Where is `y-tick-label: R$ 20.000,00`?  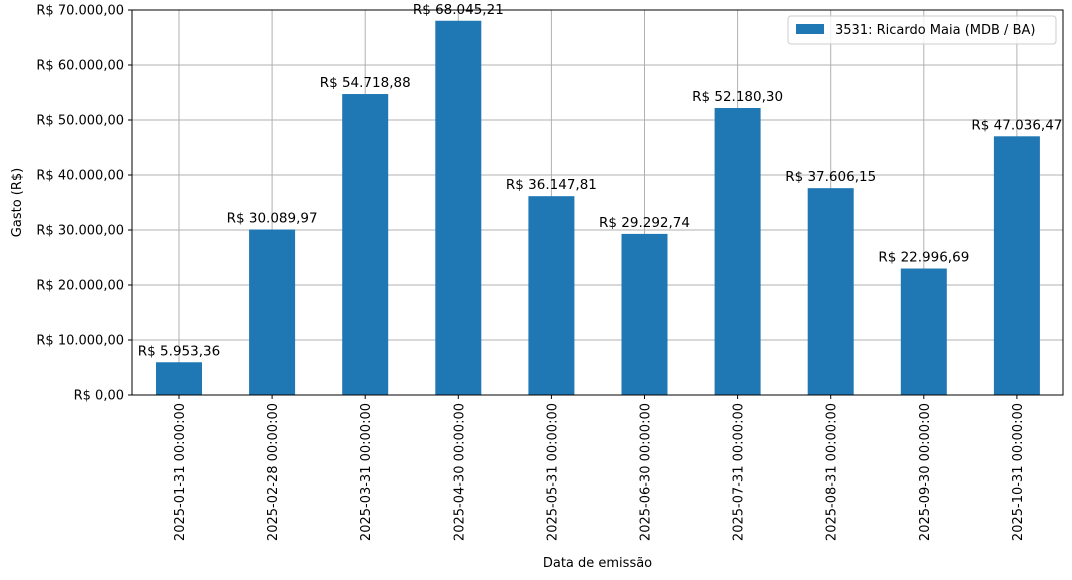 y-tick-label: R$ 20.000,00 is located at coordinates (80, 286).